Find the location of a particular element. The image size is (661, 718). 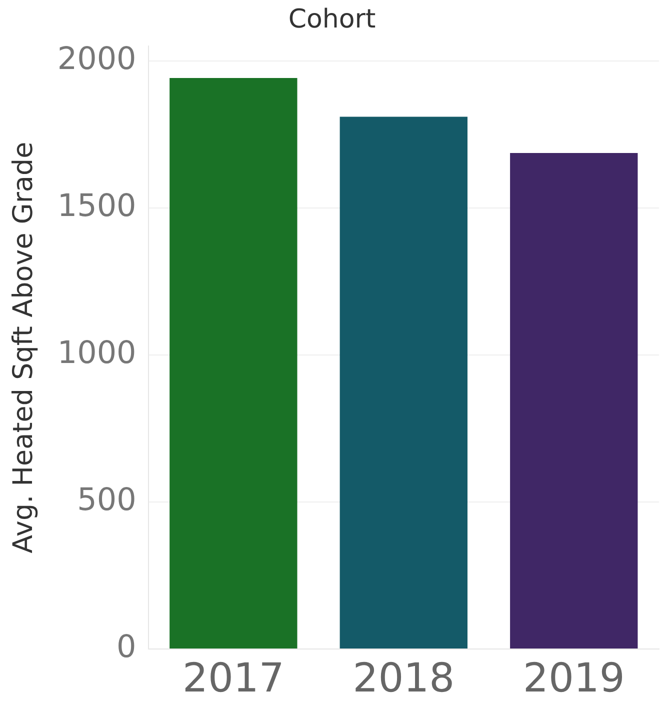

y-tick-label: 500 is located at coordinates (106, 500).